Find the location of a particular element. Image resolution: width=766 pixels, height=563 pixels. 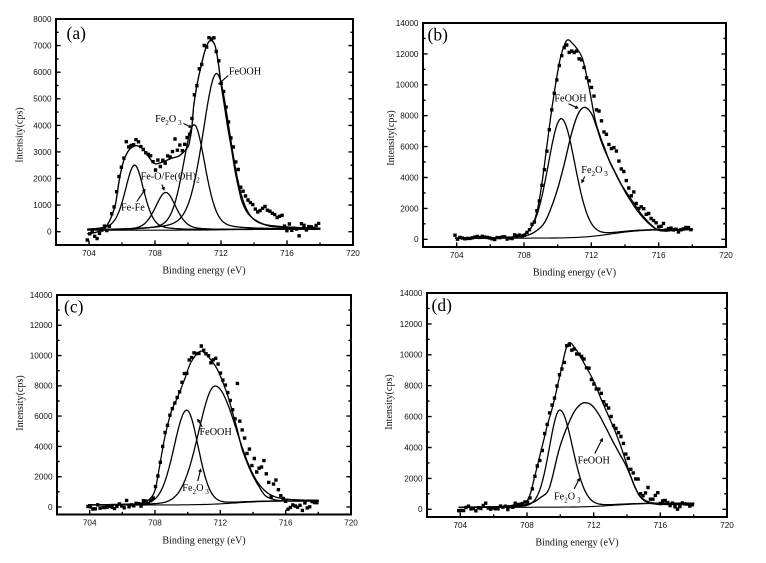

svg-text: 7000 is located at coordinates (42, 46).